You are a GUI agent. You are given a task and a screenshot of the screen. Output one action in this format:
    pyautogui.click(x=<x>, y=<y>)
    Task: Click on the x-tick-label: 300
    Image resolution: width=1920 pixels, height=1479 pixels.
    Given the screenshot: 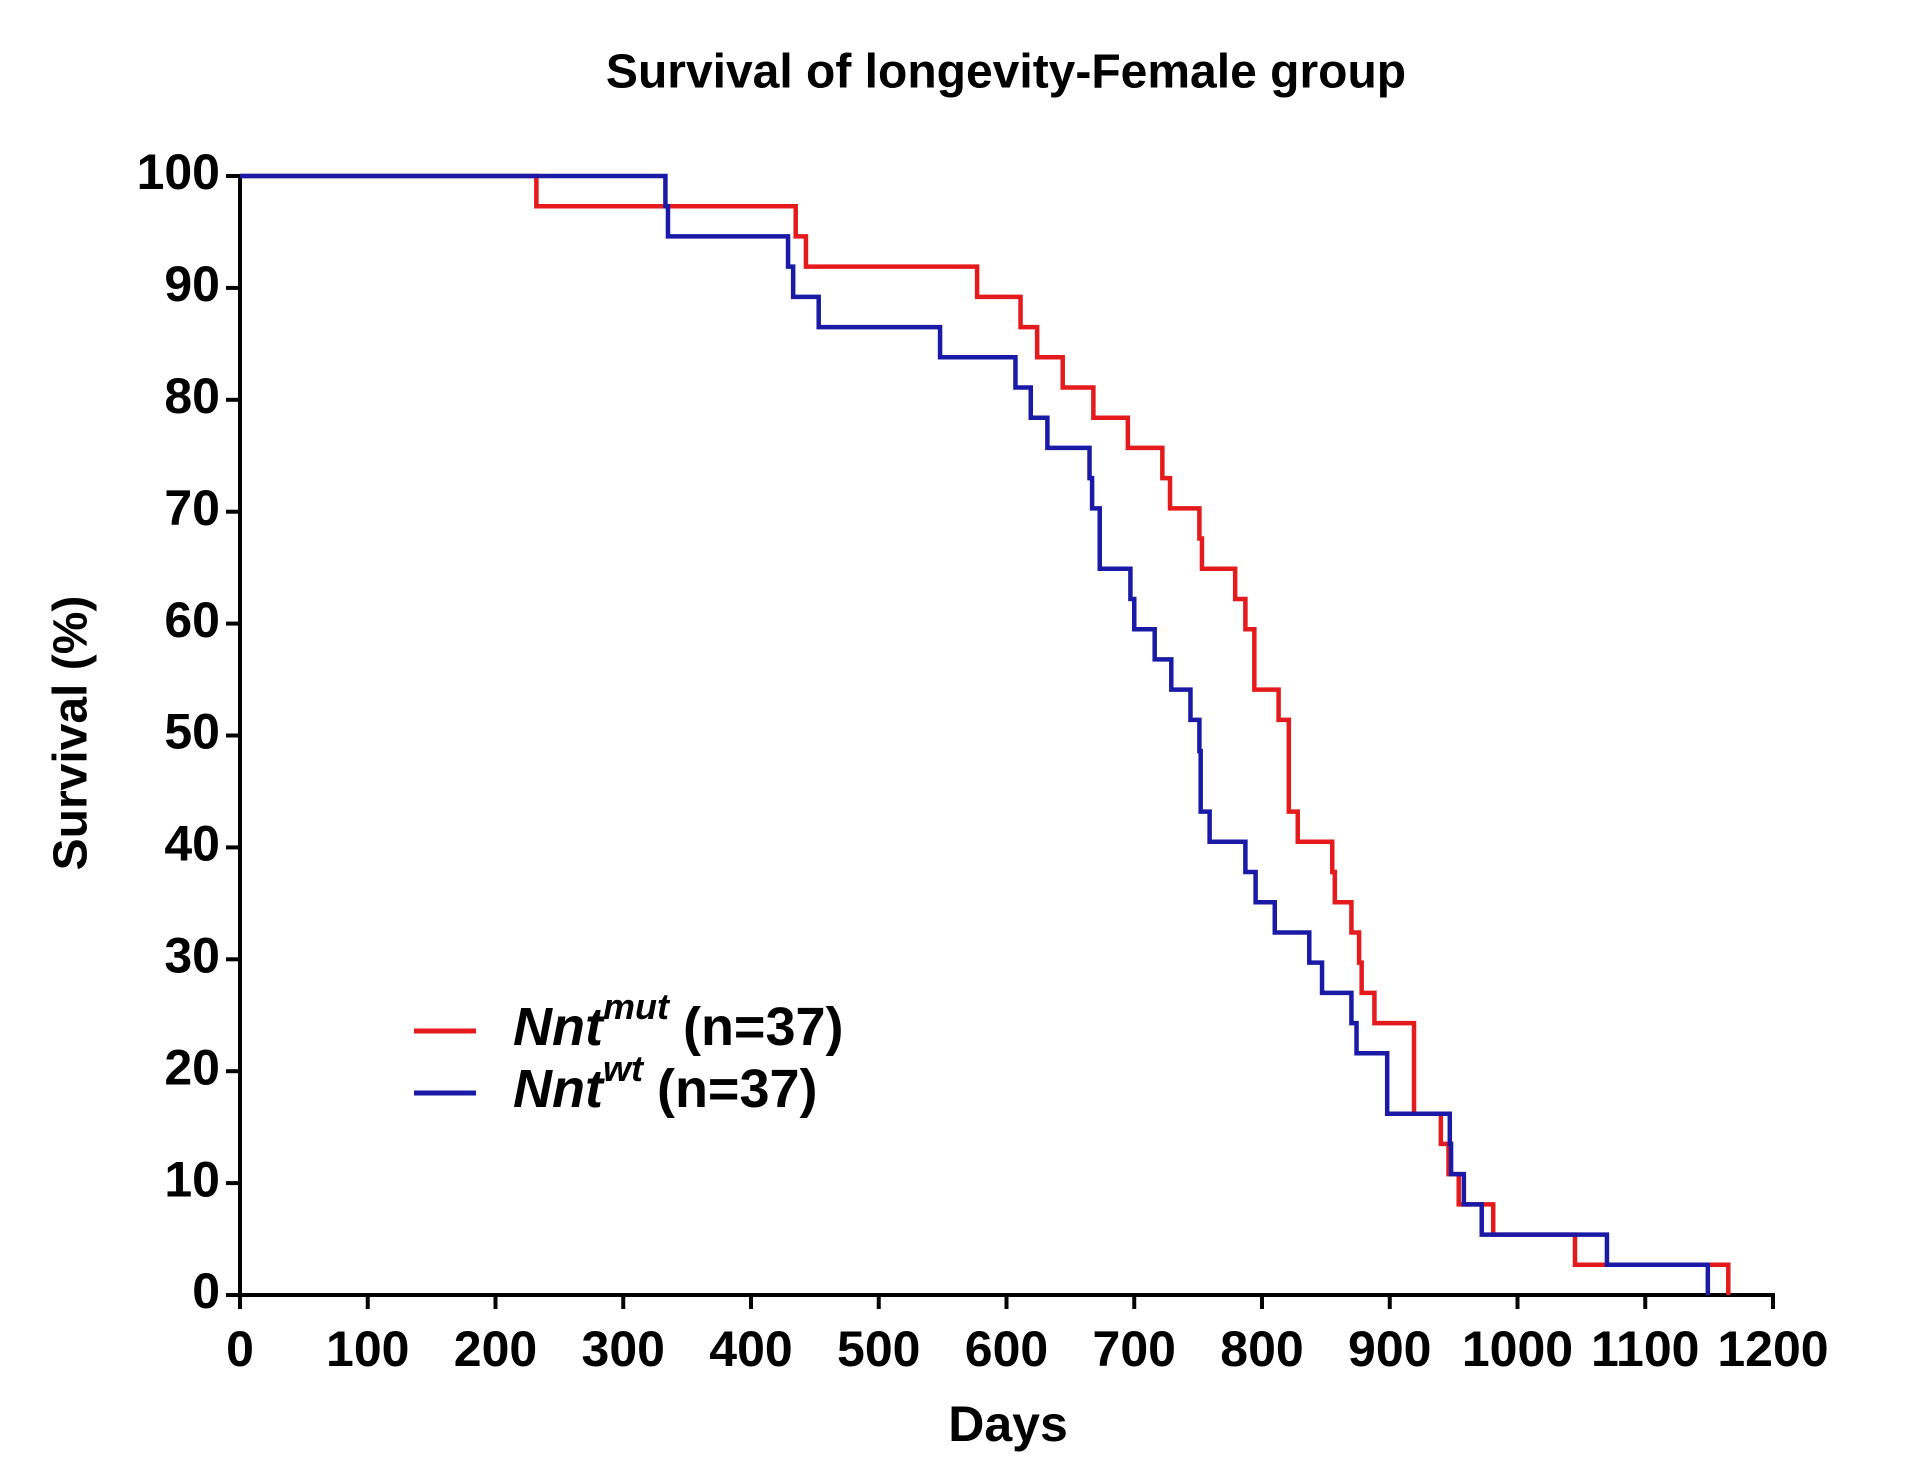 What is the action you would take?
    pyautogui.click(x=623, y=1349)
    